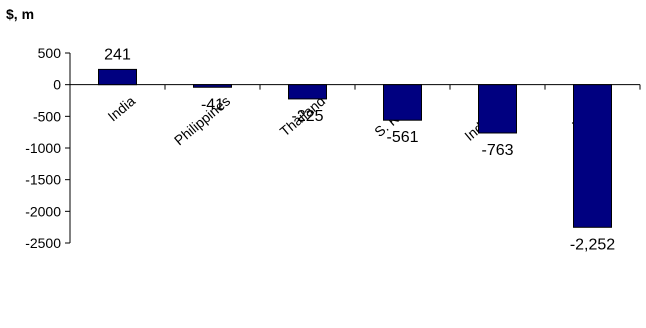 The height and width of the screenshot is (328, 646). Describe the element at coordinates (43, 148) in the screenshot. I see `y-tick-label: -1000` at that location.